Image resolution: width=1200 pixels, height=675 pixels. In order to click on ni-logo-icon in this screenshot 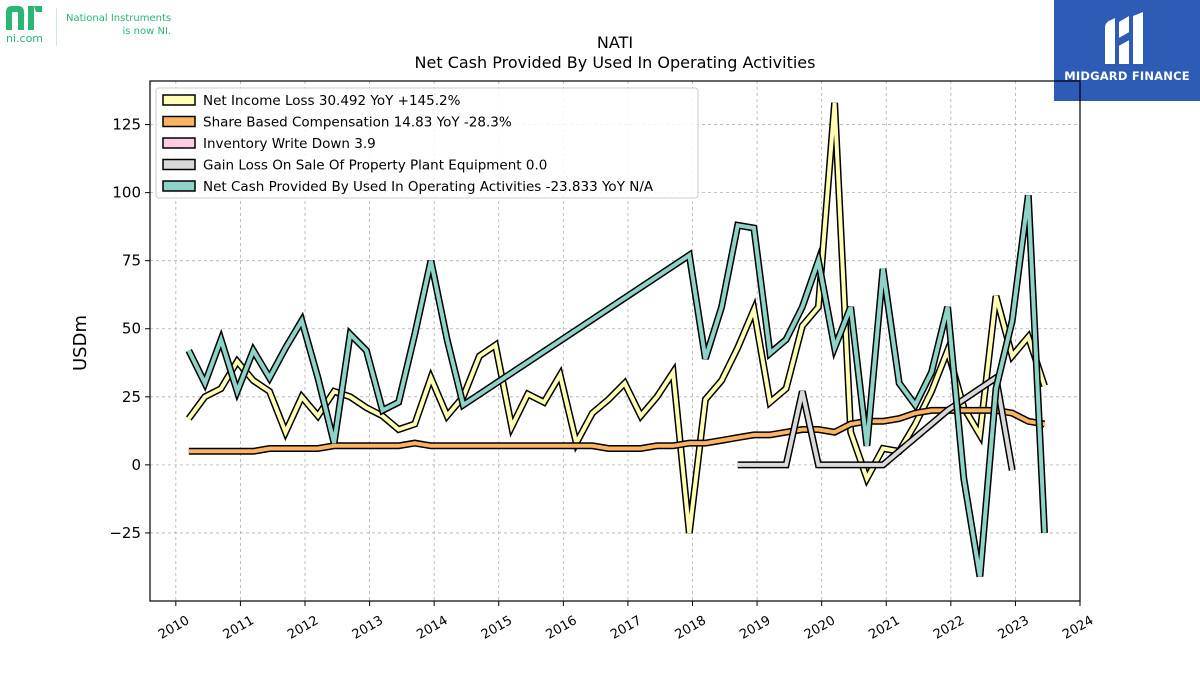, I will do `click(24, 18)`.